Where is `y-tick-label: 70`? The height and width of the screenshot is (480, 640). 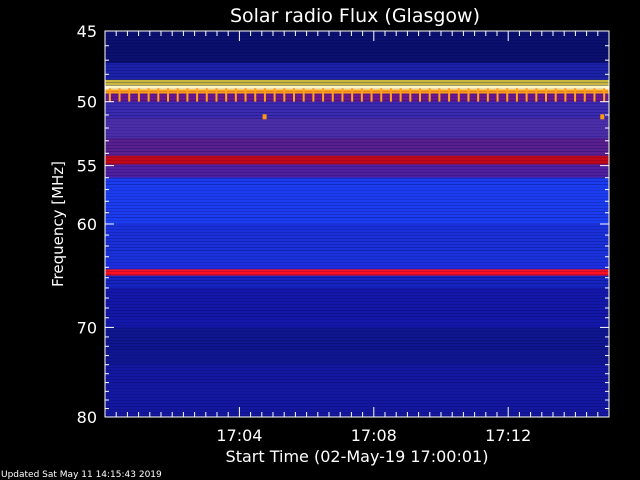
y-tick-label: 70 is located at coordinates (87, 327).